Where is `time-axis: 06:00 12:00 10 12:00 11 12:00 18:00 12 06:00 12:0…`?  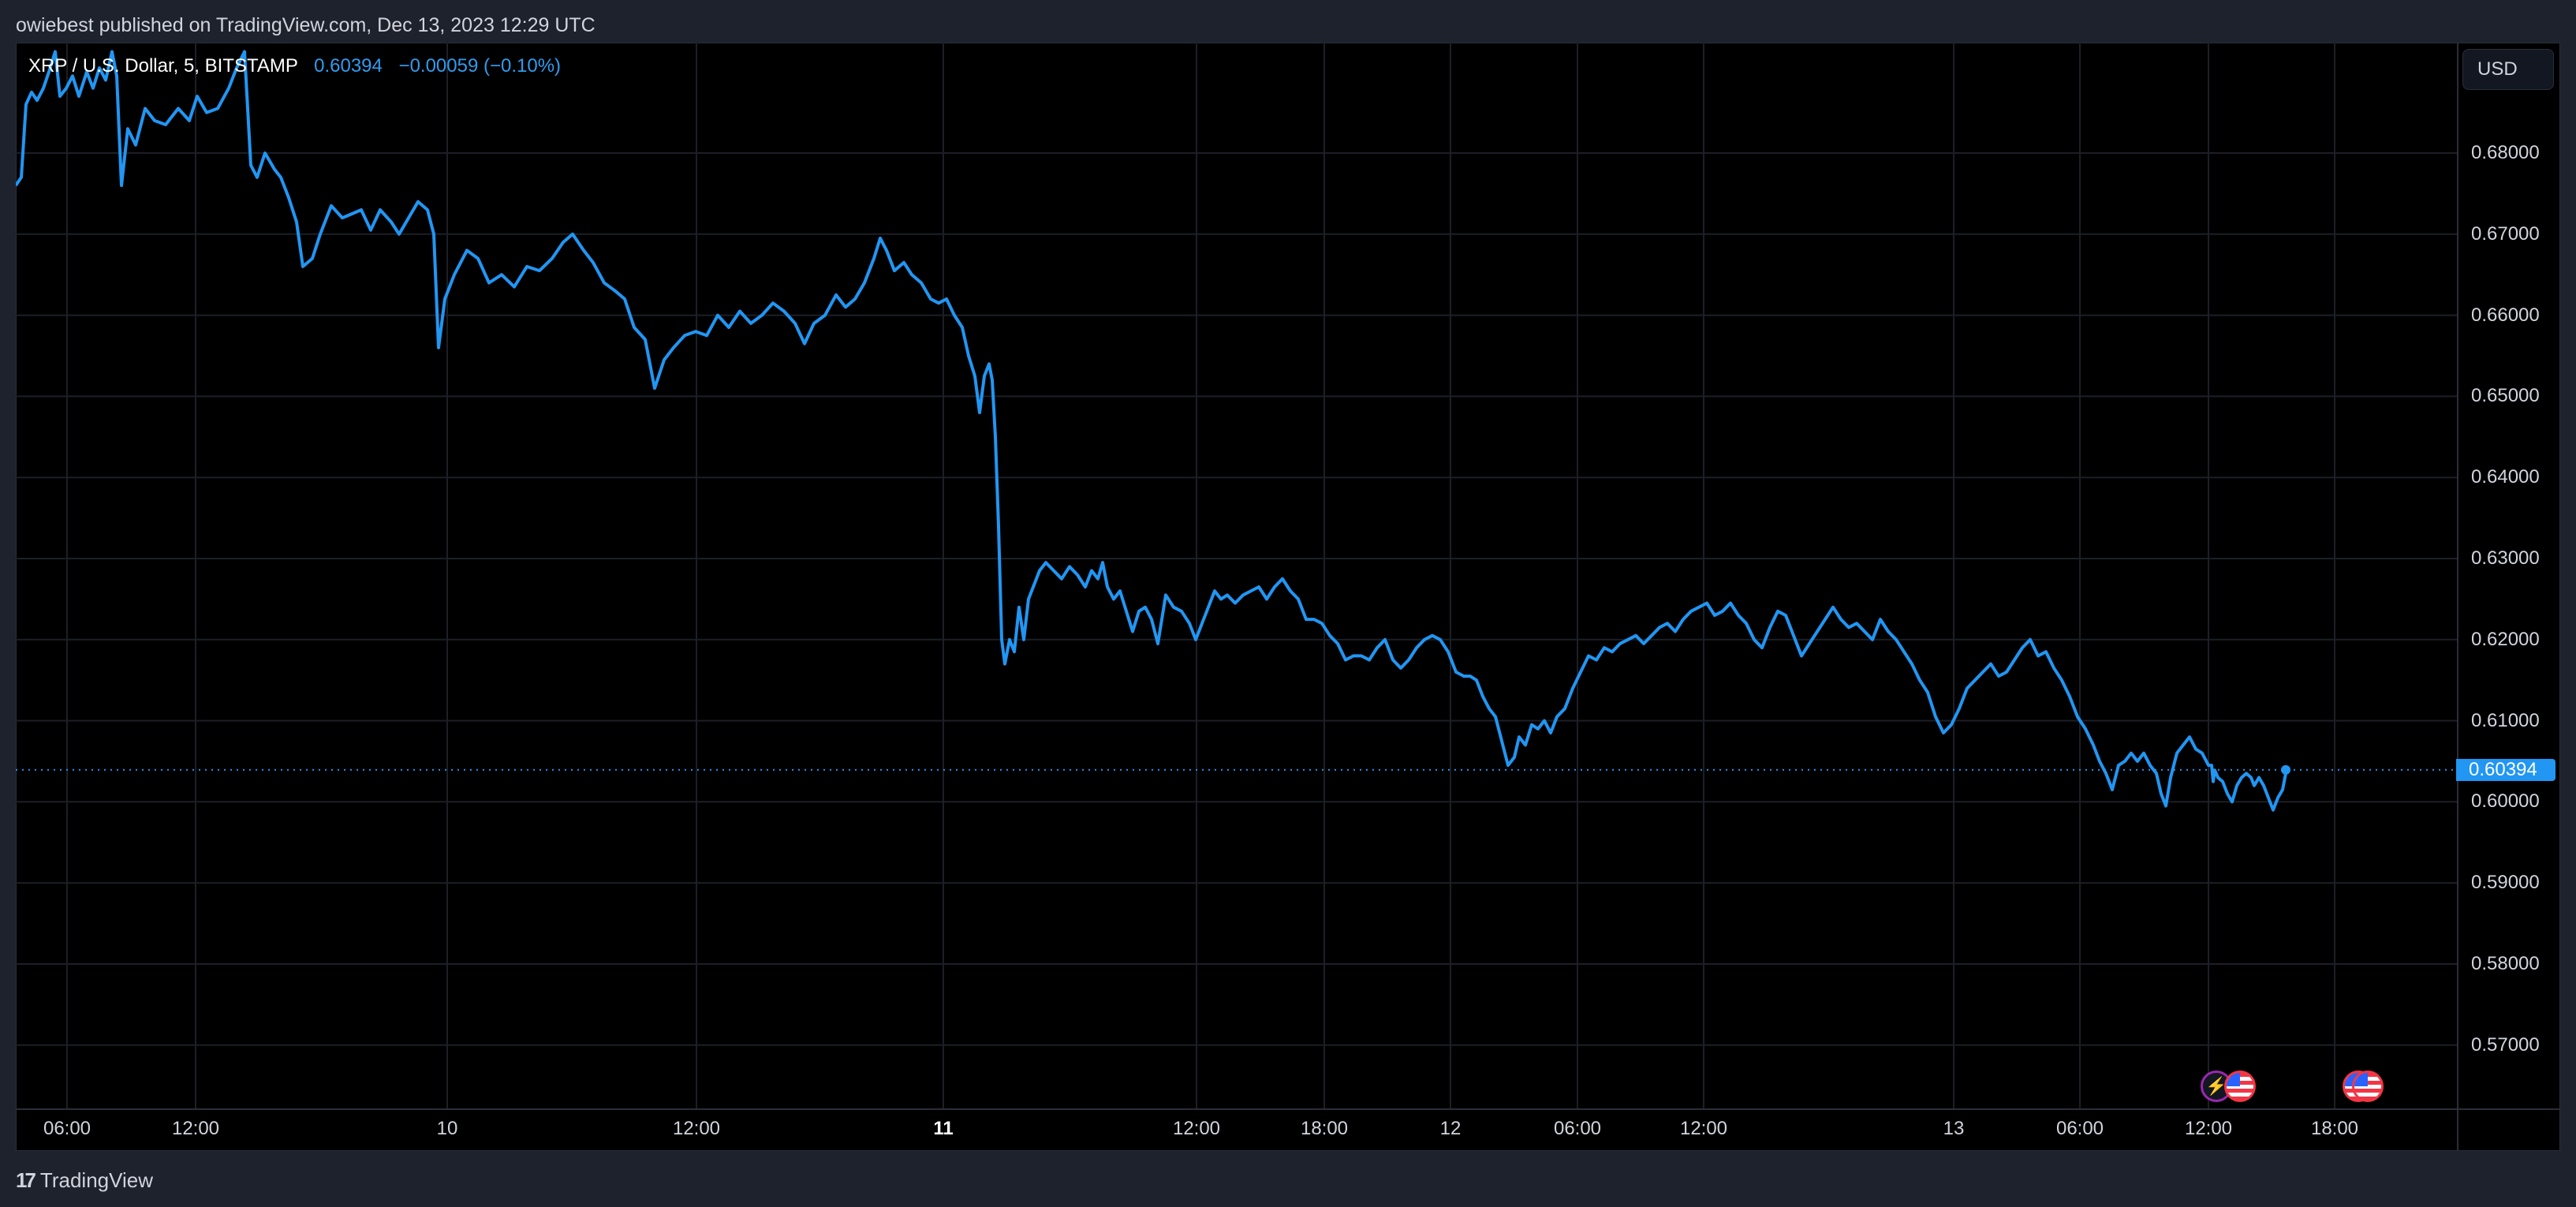 time-axis: 06:00 12:00 10 12:00 11 12:00 18:00 12 06:00 12:0… is located at coordinates (1236, 1129).